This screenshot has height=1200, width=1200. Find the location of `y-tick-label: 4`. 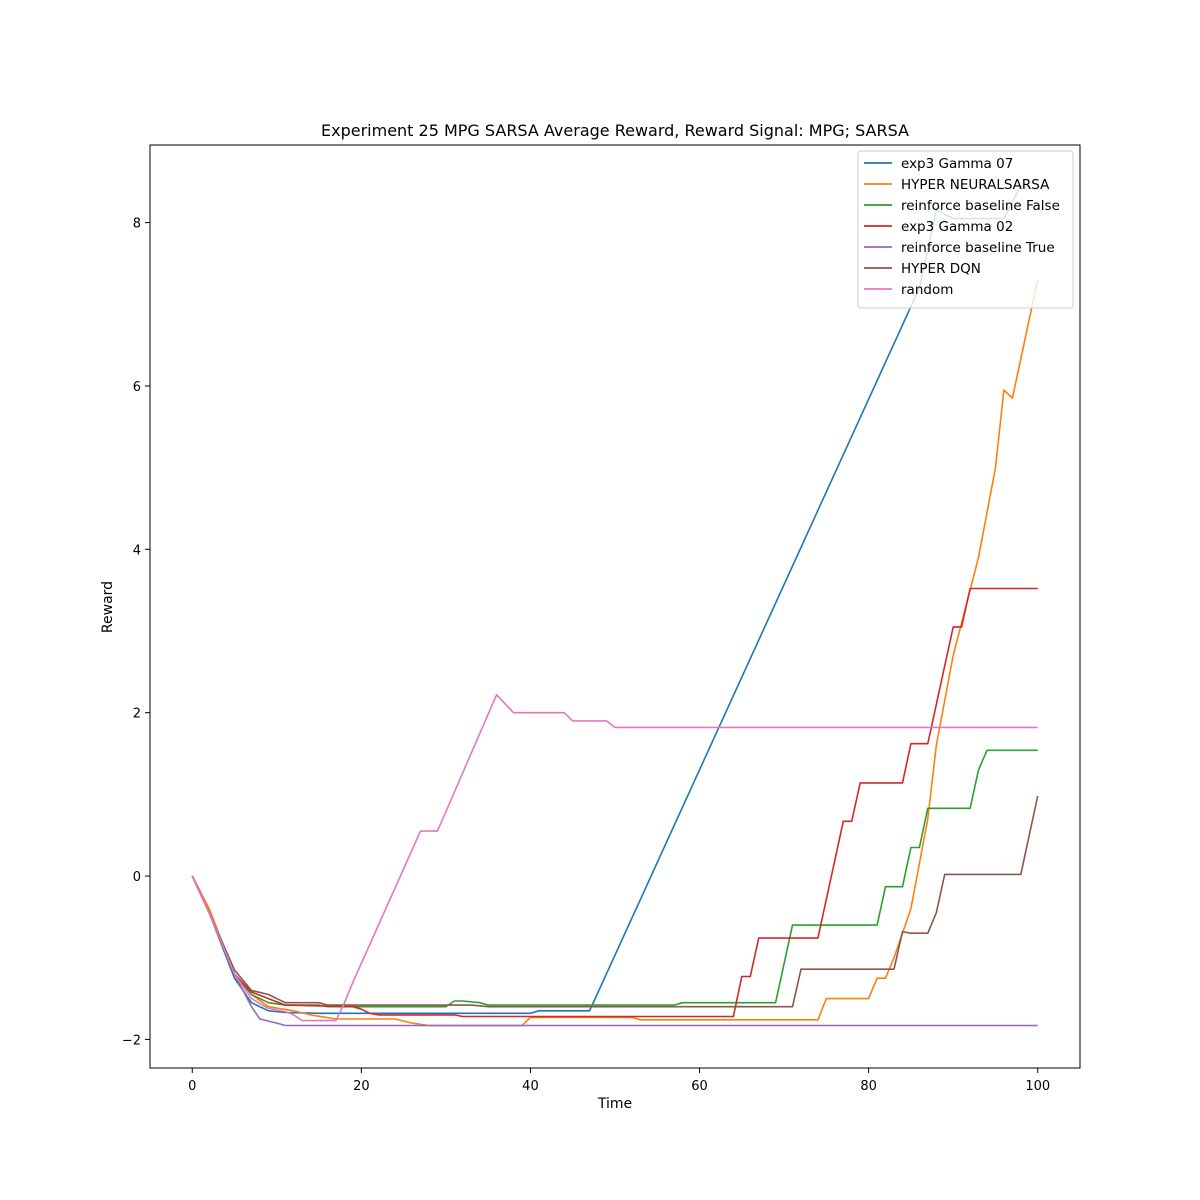

y-tick-label: 4 is located at coordinates (137, 550).